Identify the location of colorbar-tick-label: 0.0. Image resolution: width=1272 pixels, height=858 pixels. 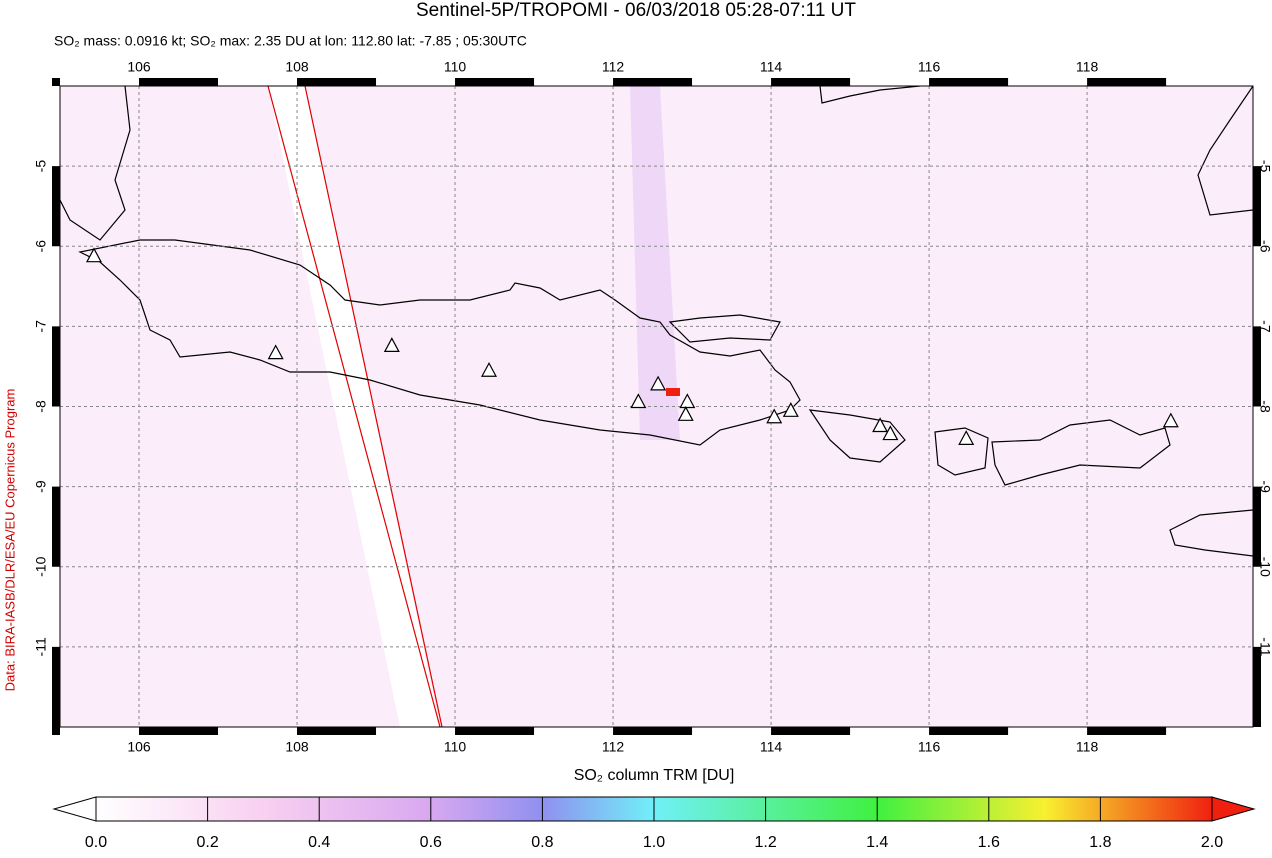
(96, 842).